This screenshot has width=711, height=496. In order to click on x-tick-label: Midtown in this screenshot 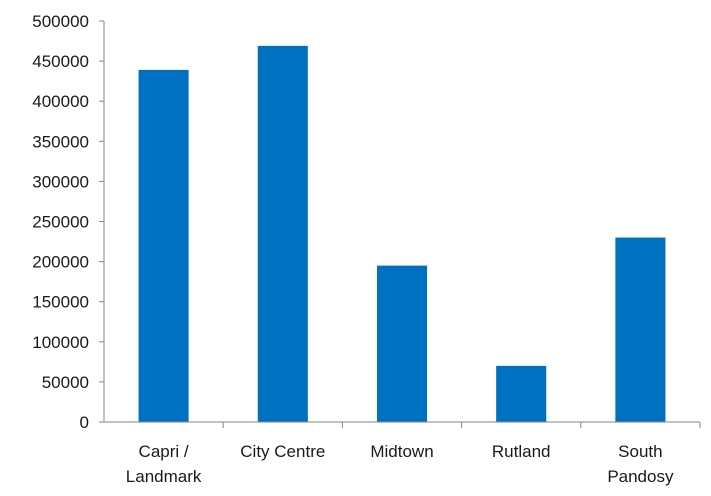, I will do `click(401, 451)`.